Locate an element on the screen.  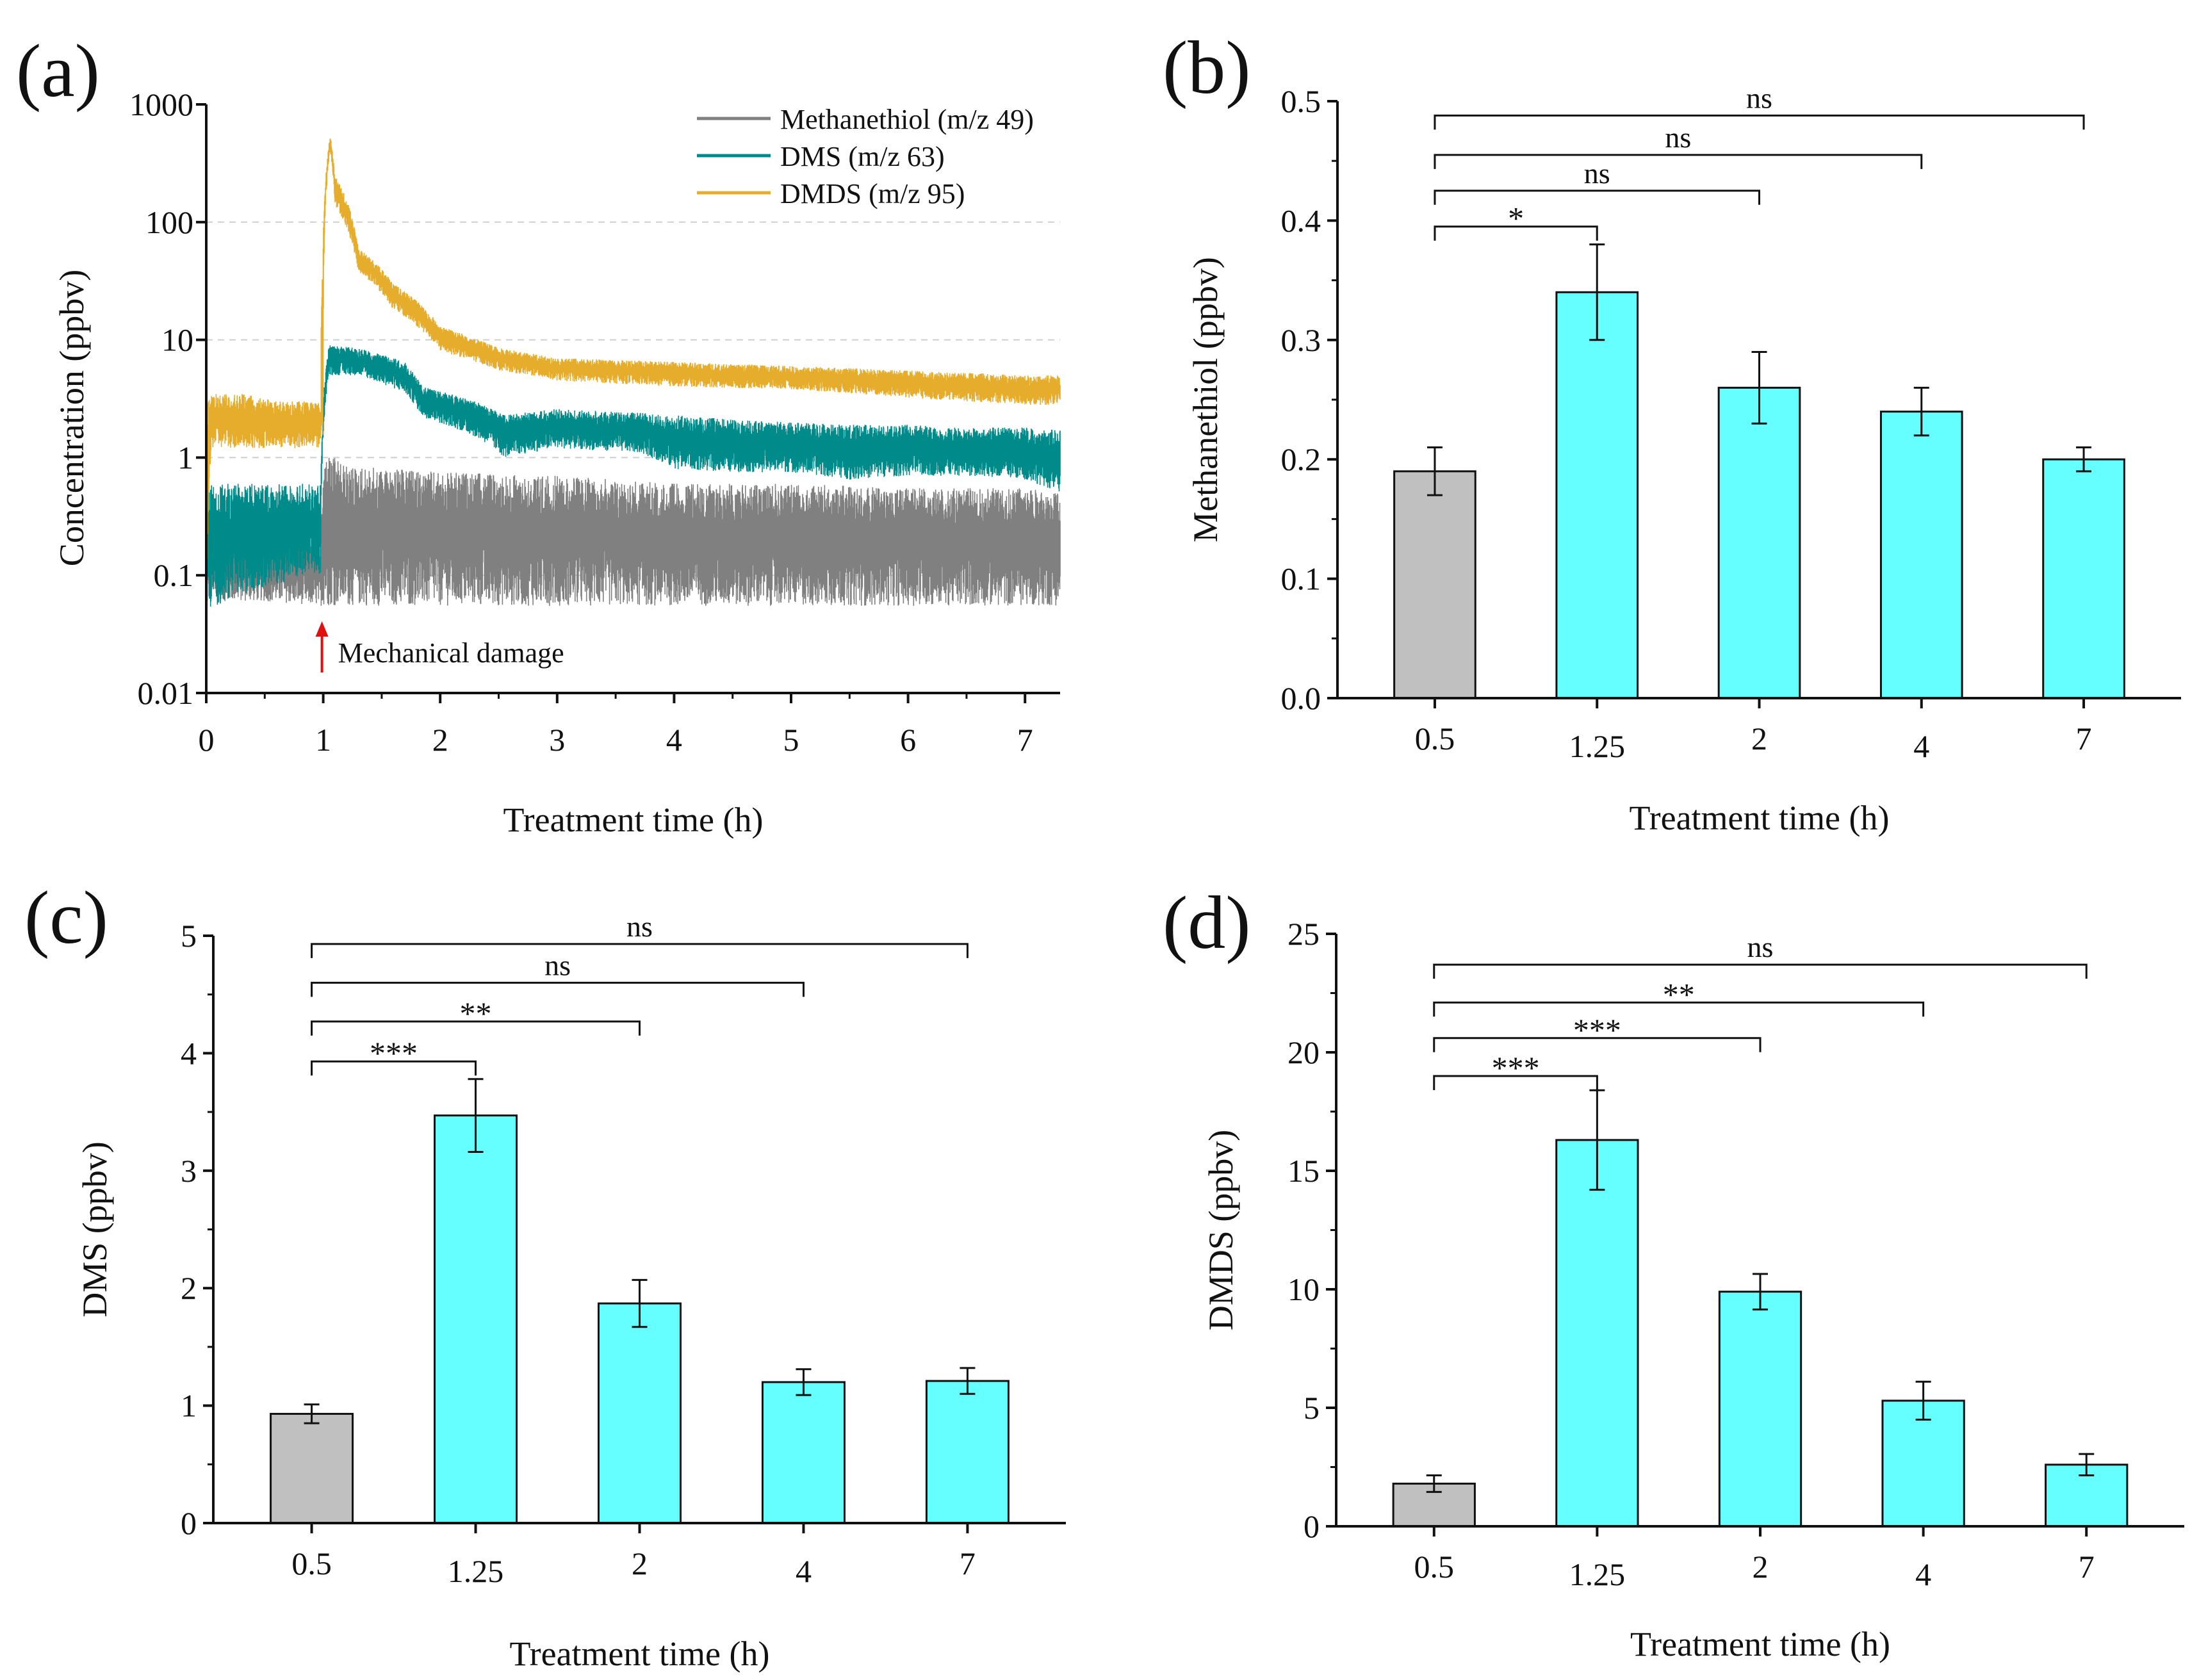
y-tick-label: 0.3 is located at coordinates (1301, 340).